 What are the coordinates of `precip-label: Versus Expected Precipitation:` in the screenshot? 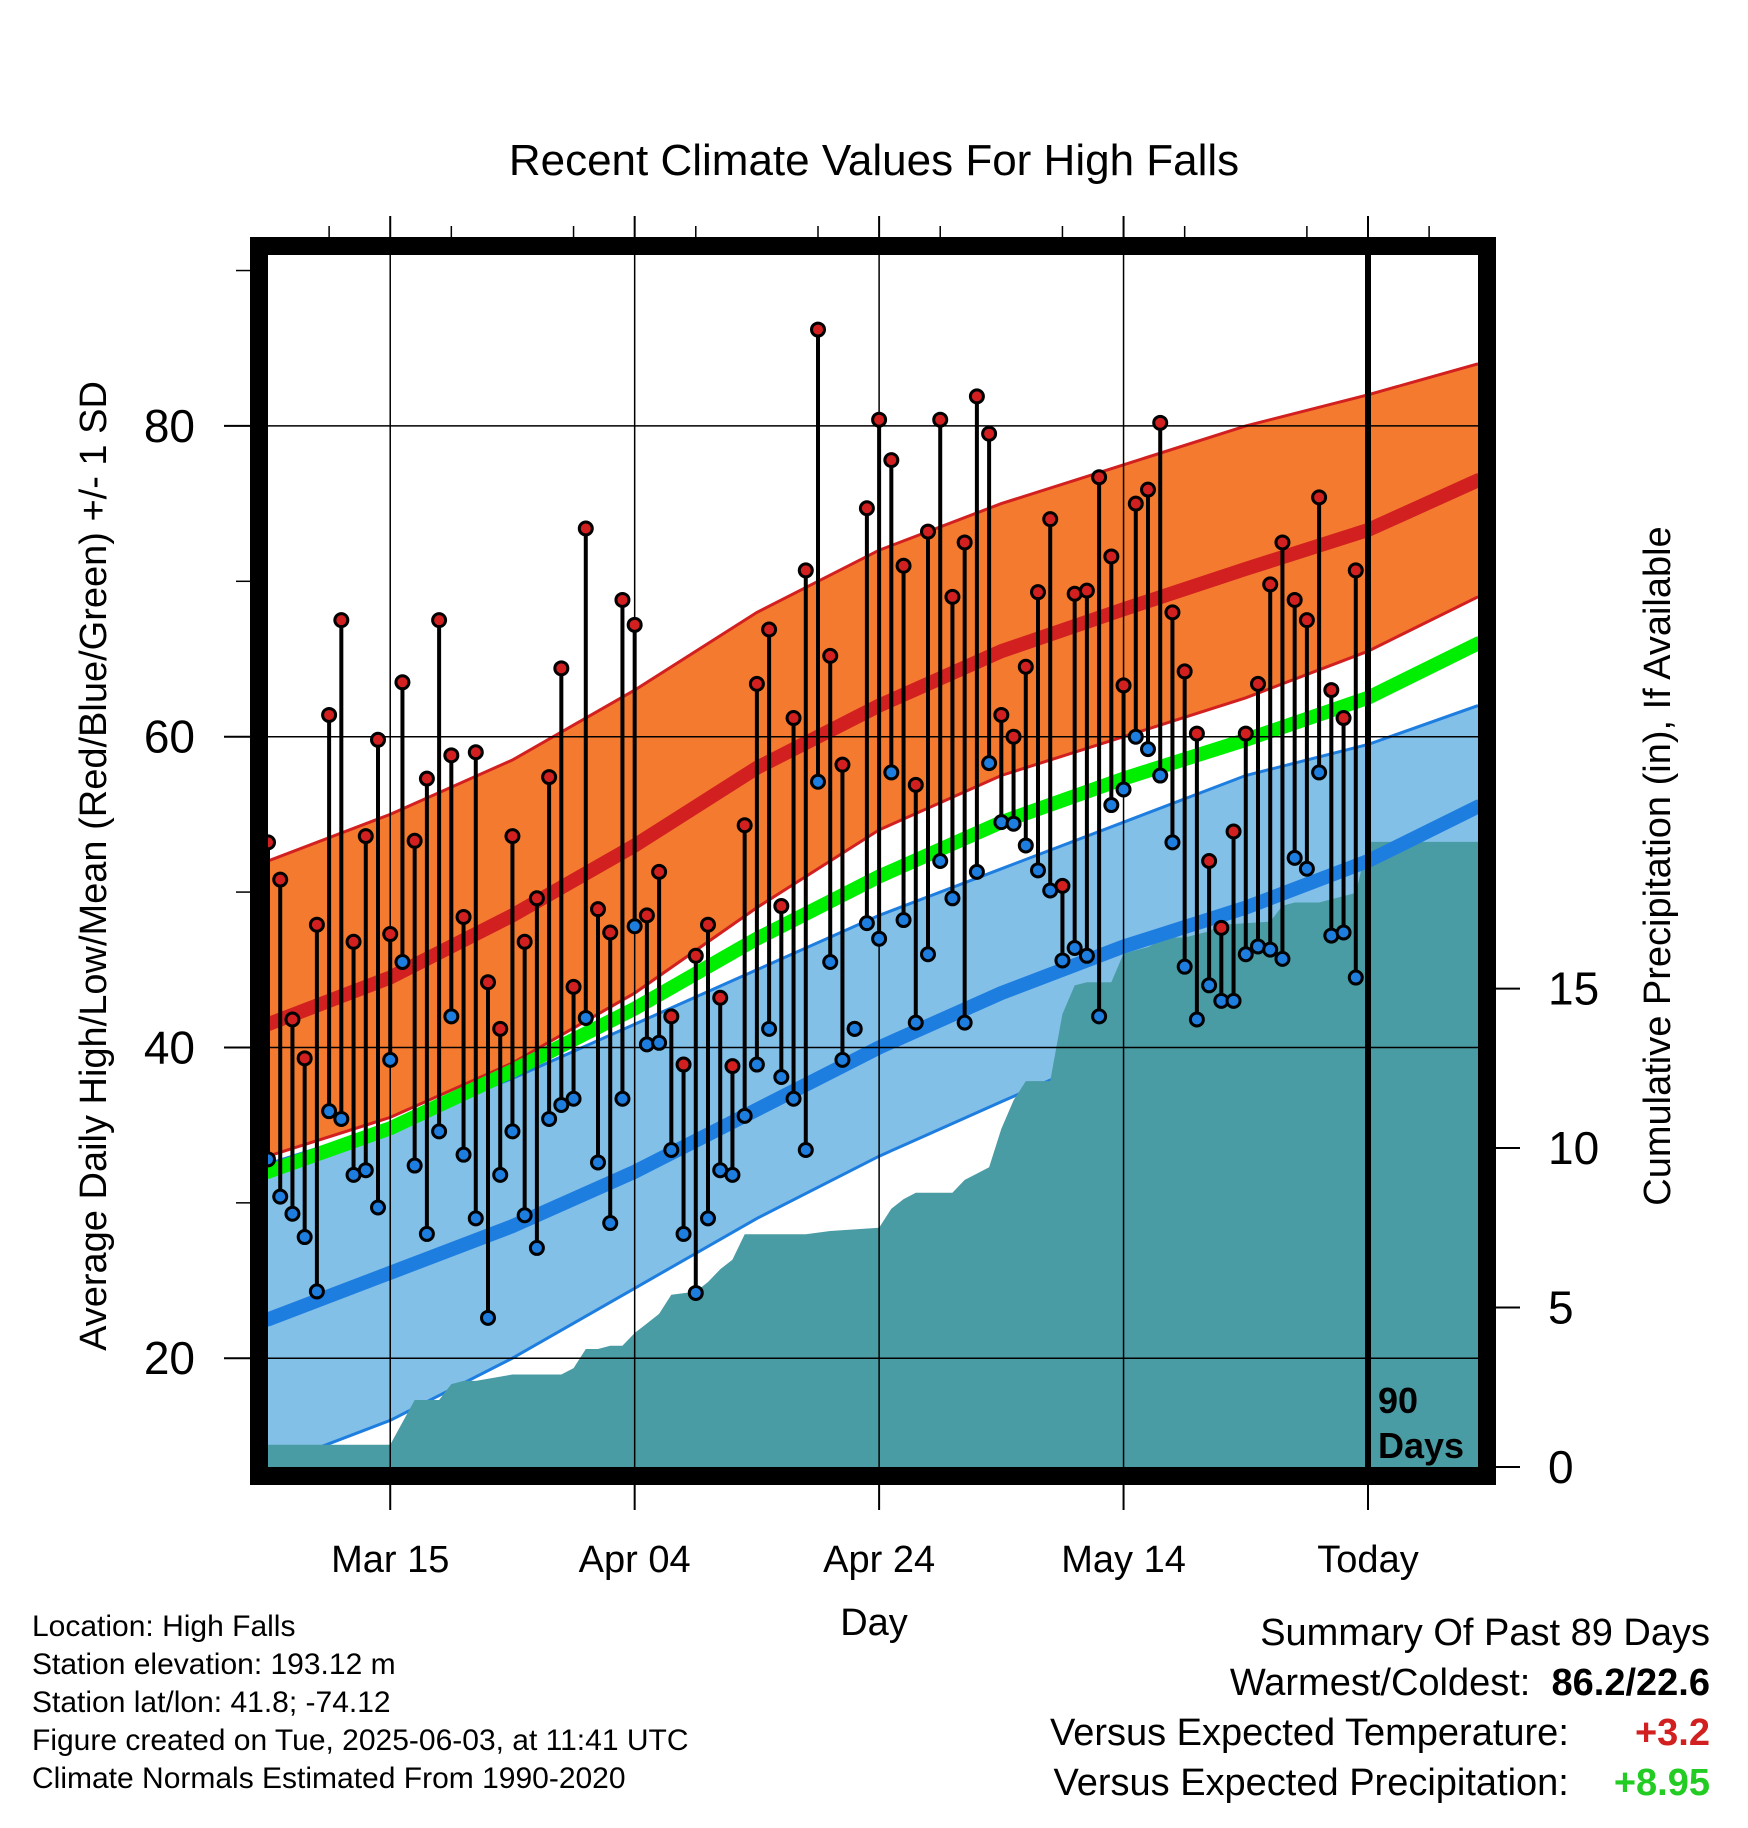 It's located at (1311, 1783).